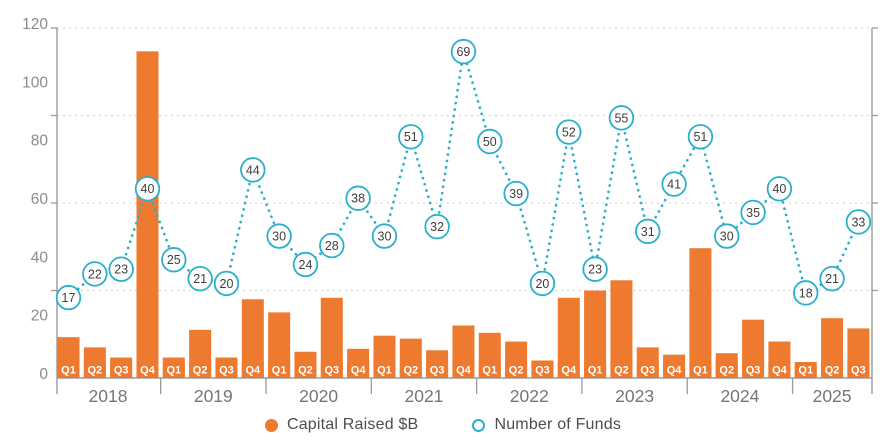 This screenshot has height=443, width=886. Describe the element at coordinates (40, 141) in the screenshot. I see `y-axis-label: 80` at that location.